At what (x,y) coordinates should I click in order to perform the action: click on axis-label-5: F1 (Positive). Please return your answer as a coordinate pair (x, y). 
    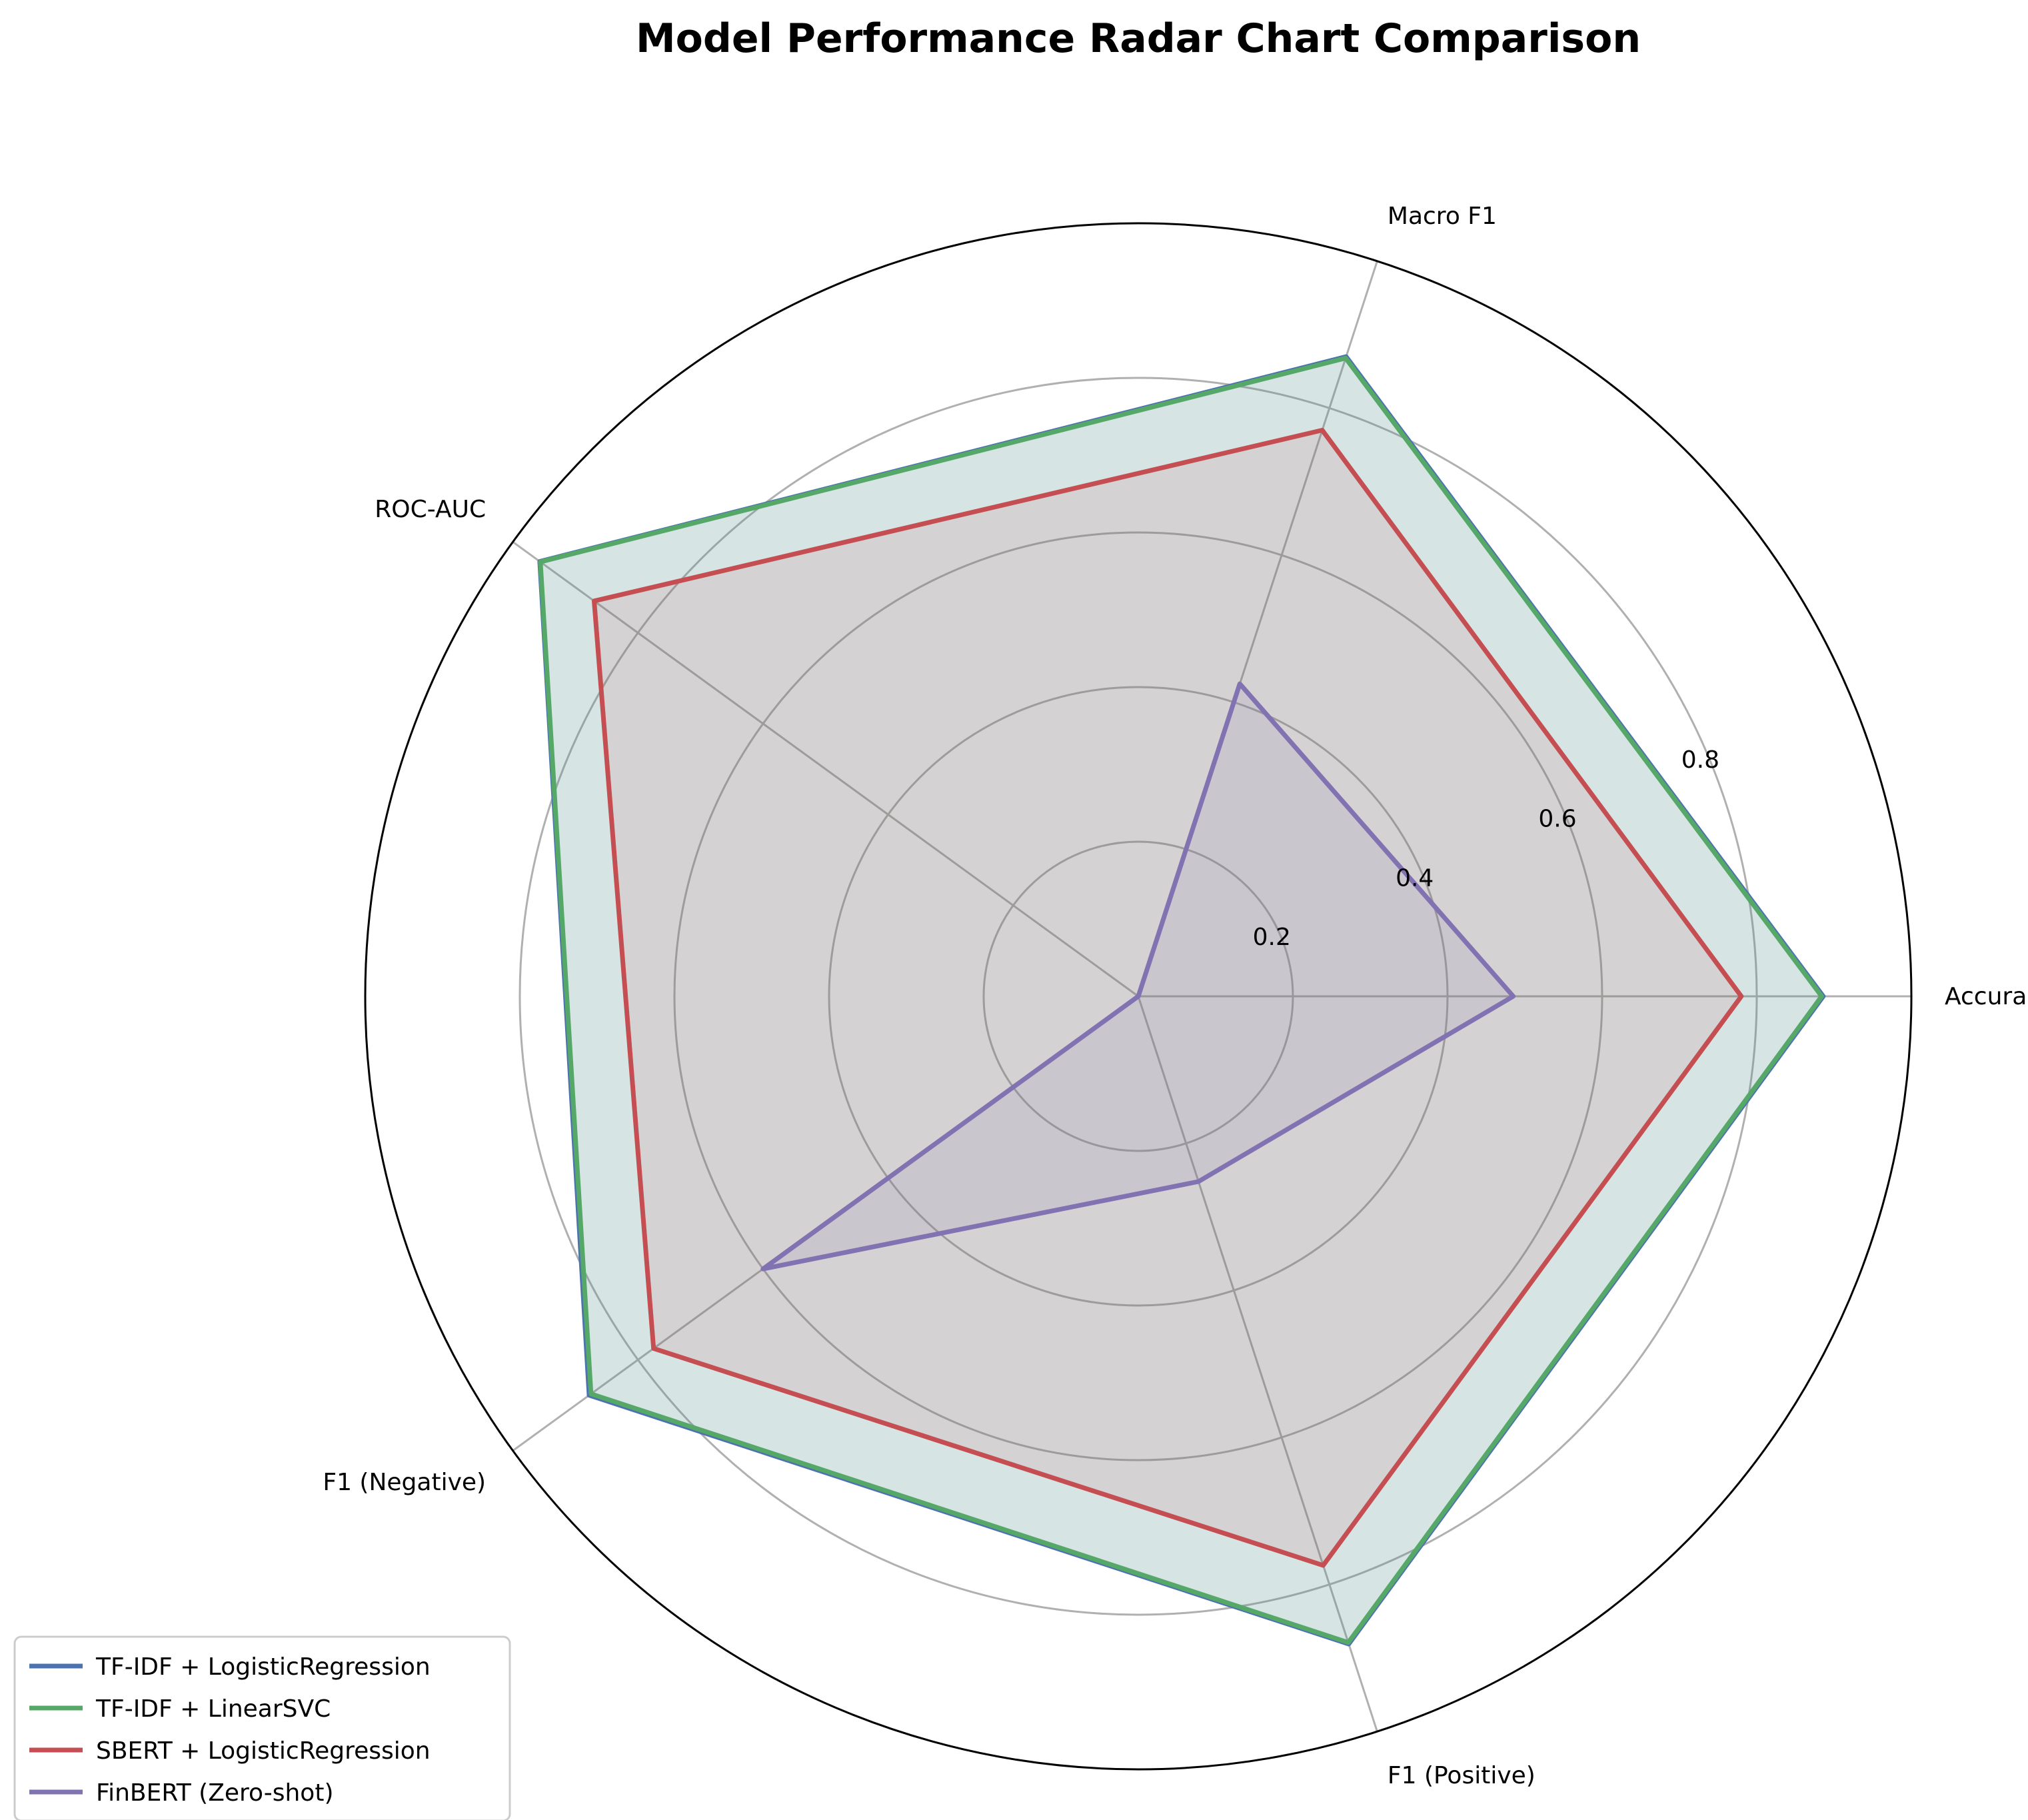
    Looking at the image, I should click on (1461, 1775).